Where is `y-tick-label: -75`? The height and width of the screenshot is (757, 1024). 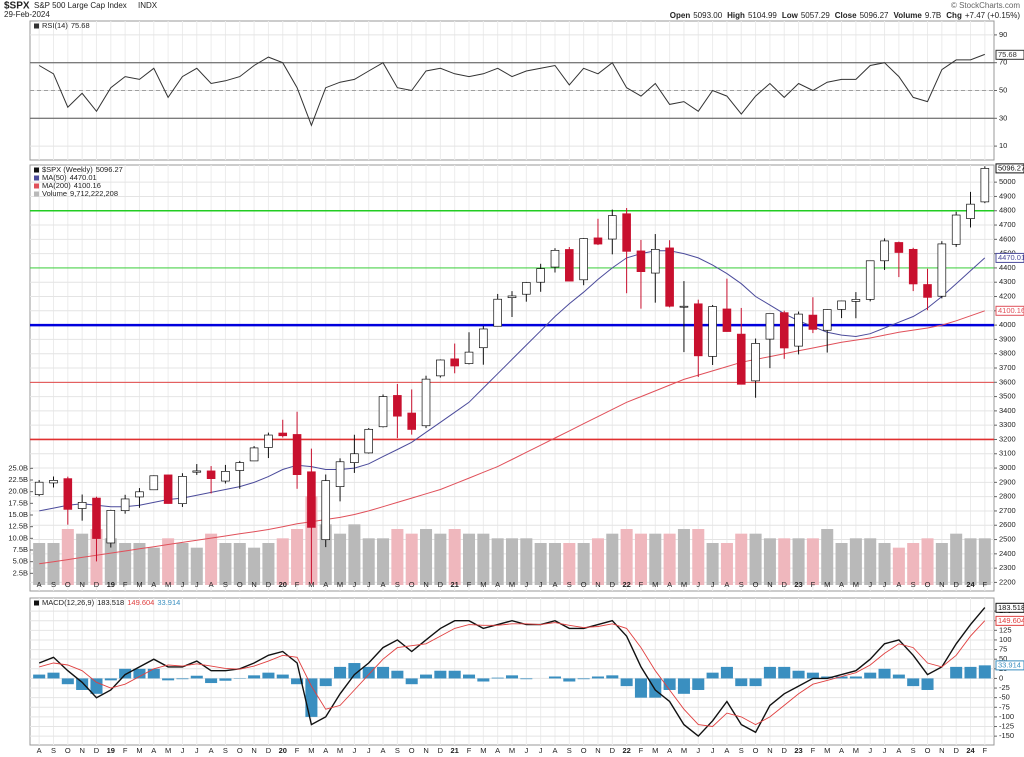
y-tick-label: -75 is located at coordinates (1004, 706).